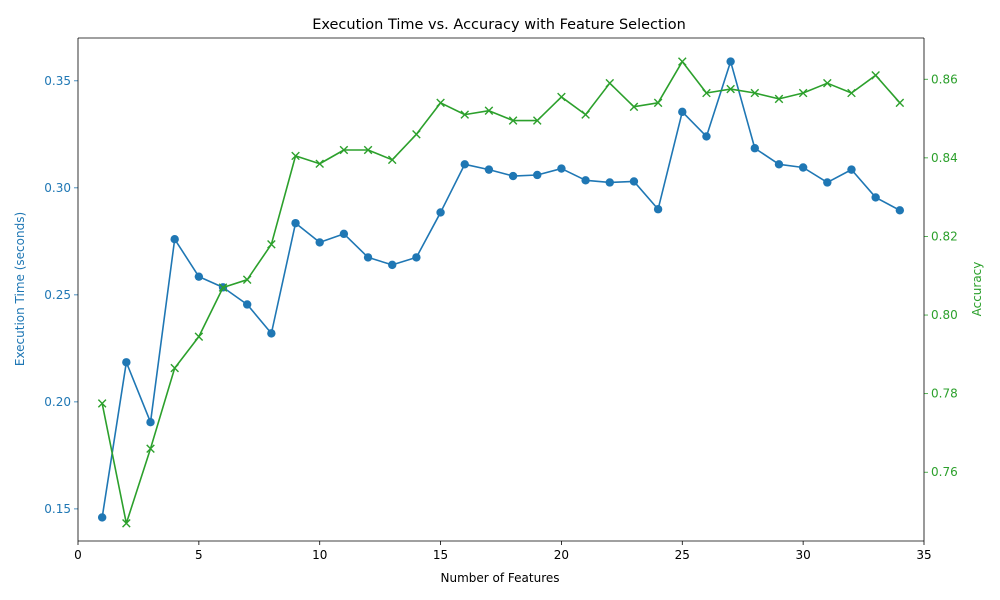  I want to click on x-axis-title: Number of Features, so click(500, 578).